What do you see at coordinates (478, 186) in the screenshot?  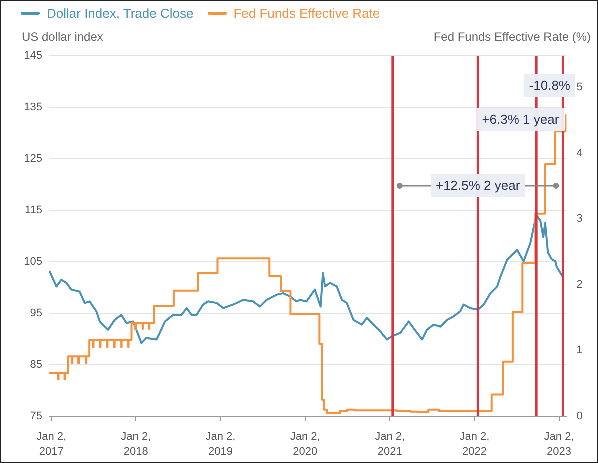 I see `annotation: +12.5% 2 year` at bounding box center [478, 186].